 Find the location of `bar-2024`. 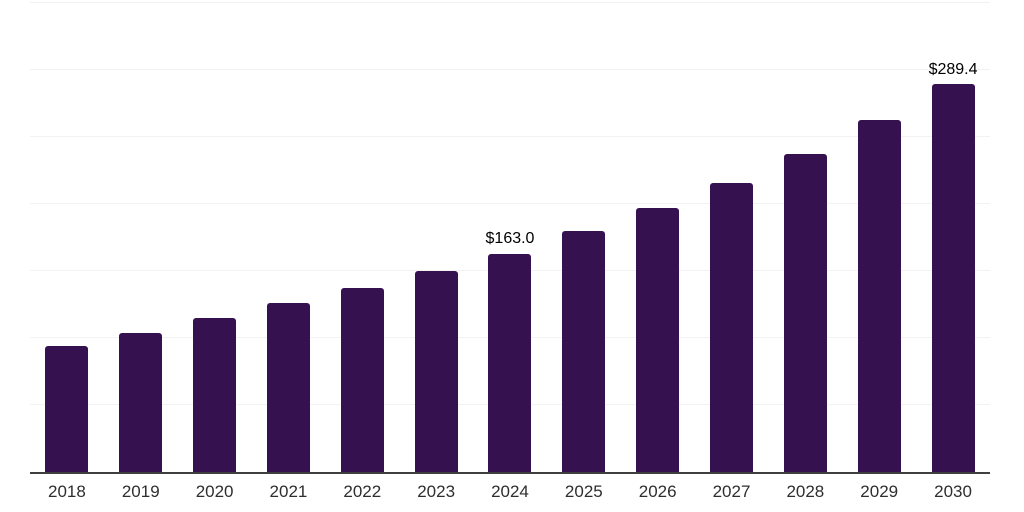

bar-2024 is located at coordinates (510, 362).